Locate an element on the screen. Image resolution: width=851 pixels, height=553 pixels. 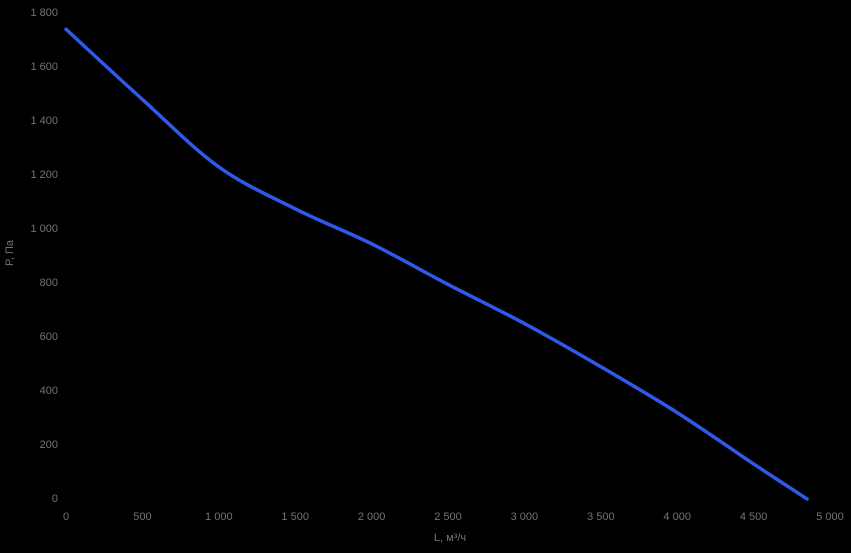
y-tick-label: 800 is located at coordinates (48, 283).